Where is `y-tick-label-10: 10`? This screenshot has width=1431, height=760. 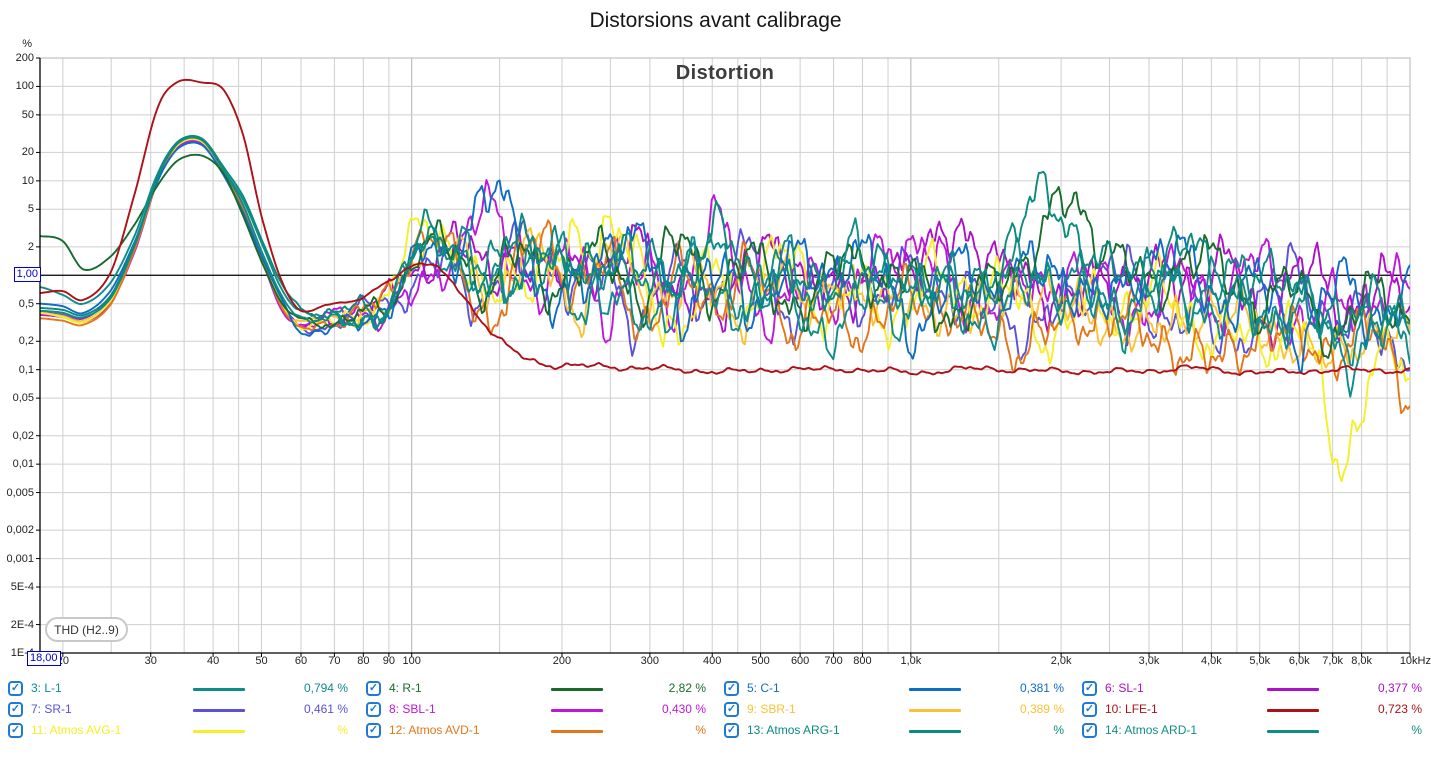 y-tick-label-10: 10 is located at coordinates (27, 180).